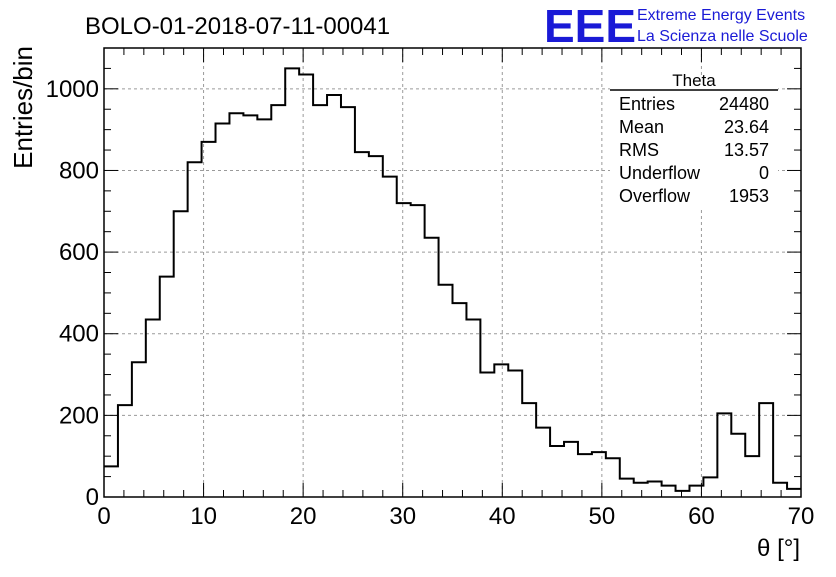  Describe the element at coordinates (103, 516) in the screenshot. I see `x-tick-label: 0` at that location.